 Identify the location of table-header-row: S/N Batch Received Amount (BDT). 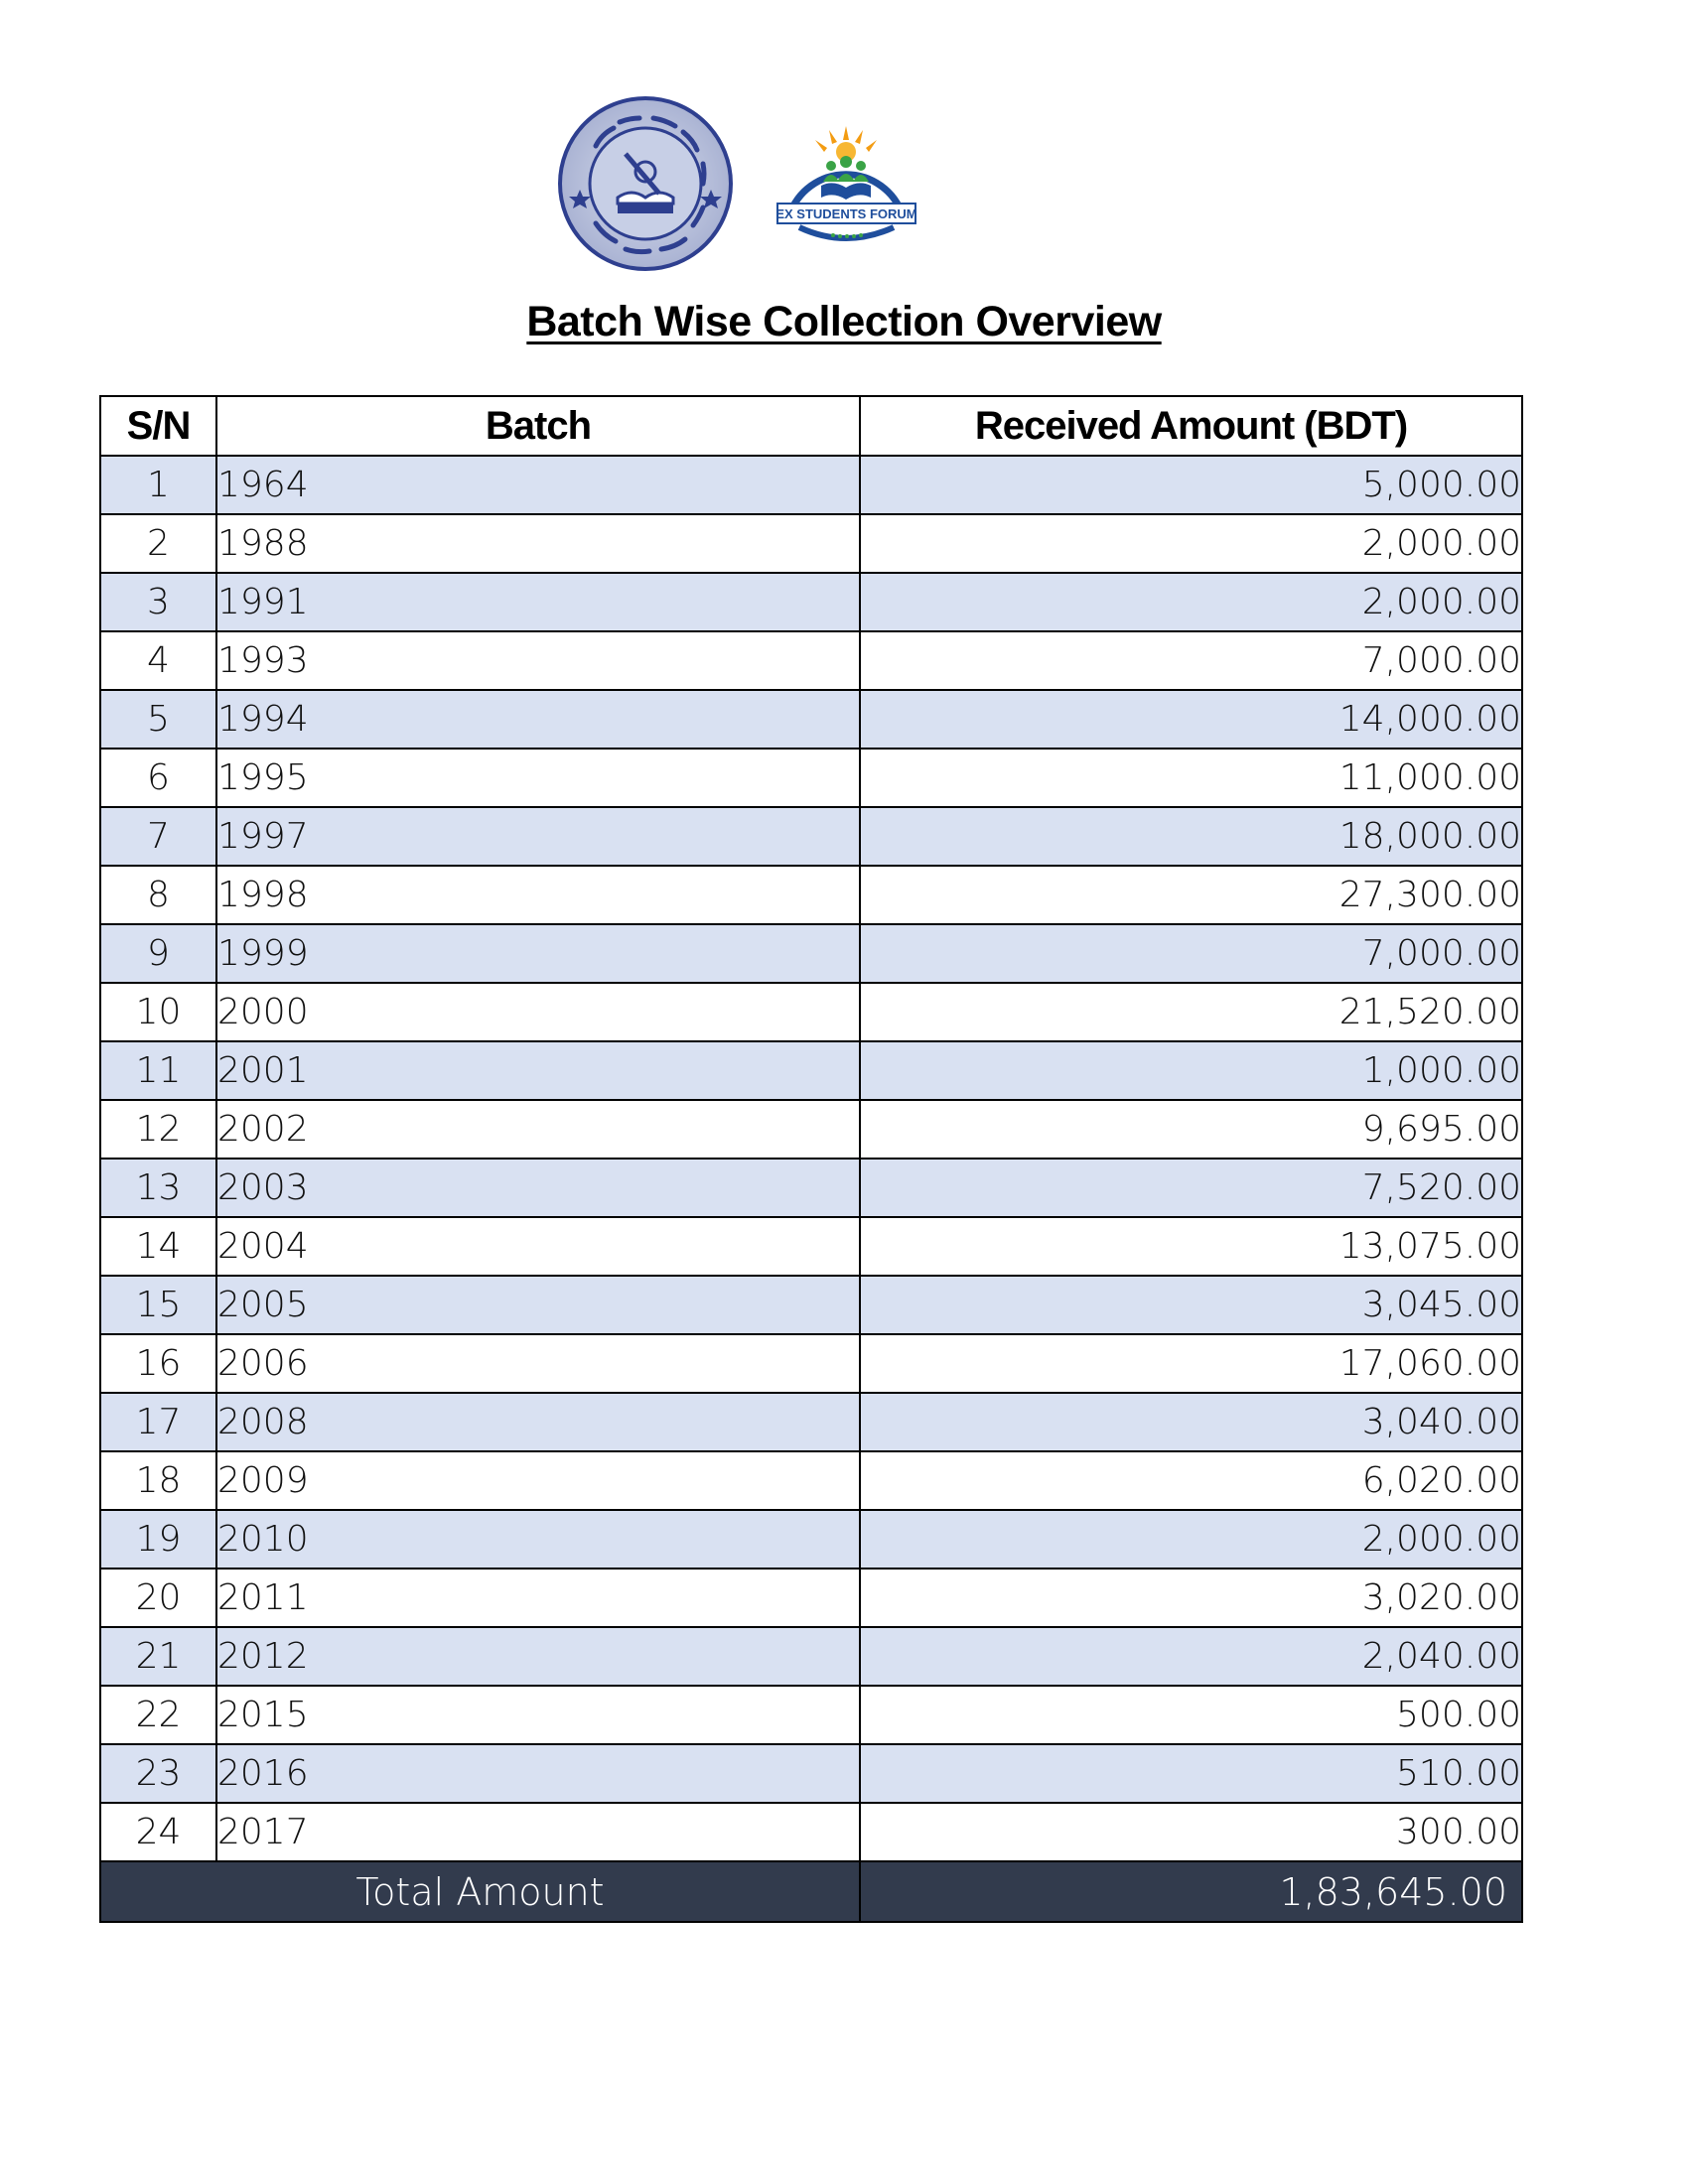
(811, 426).